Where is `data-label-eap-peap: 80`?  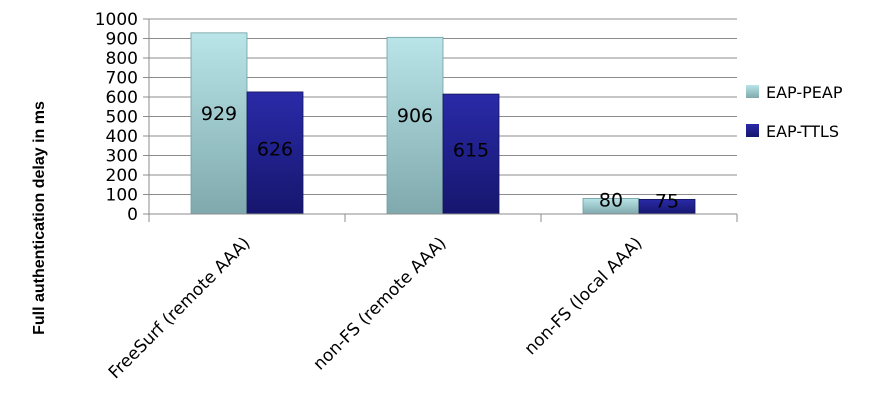
data-label-eap-peap: 80 is located at coordinates (611, 200).